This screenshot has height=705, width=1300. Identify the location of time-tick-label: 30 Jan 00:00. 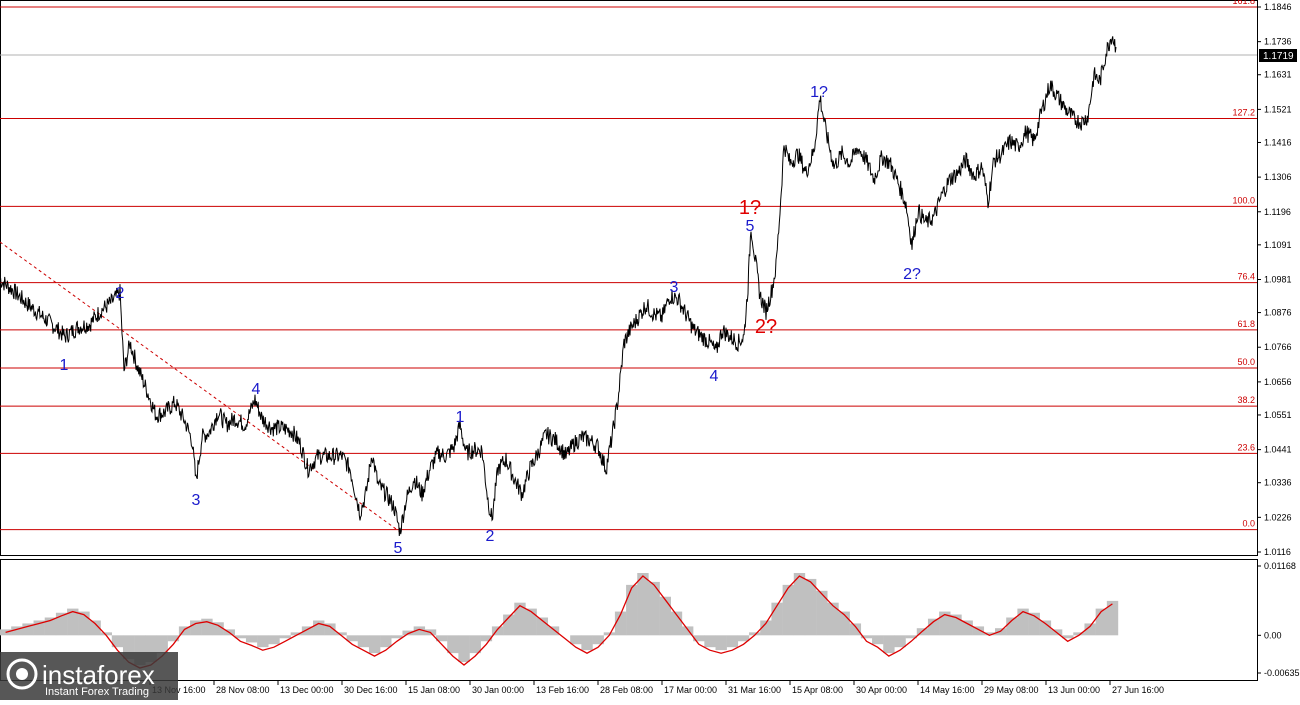
(498, 690).